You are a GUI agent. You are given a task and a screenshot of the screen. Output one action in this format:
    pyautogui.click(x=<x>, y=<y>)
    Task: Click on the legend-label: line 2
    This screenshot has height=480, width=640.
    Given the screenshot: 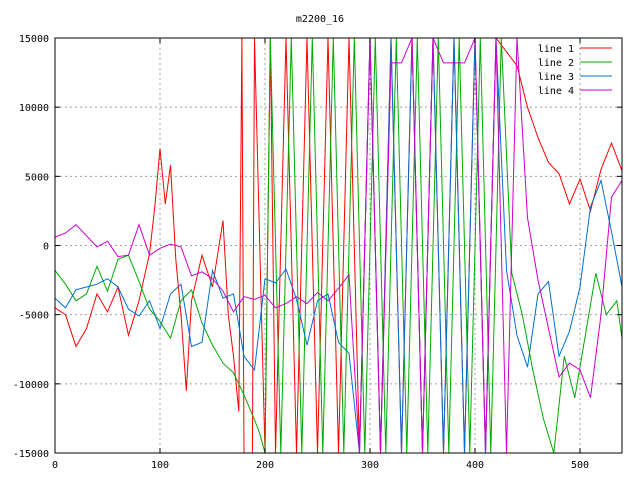 What is the action you would take?
    pyautogui.click(x=556, y=63)
    